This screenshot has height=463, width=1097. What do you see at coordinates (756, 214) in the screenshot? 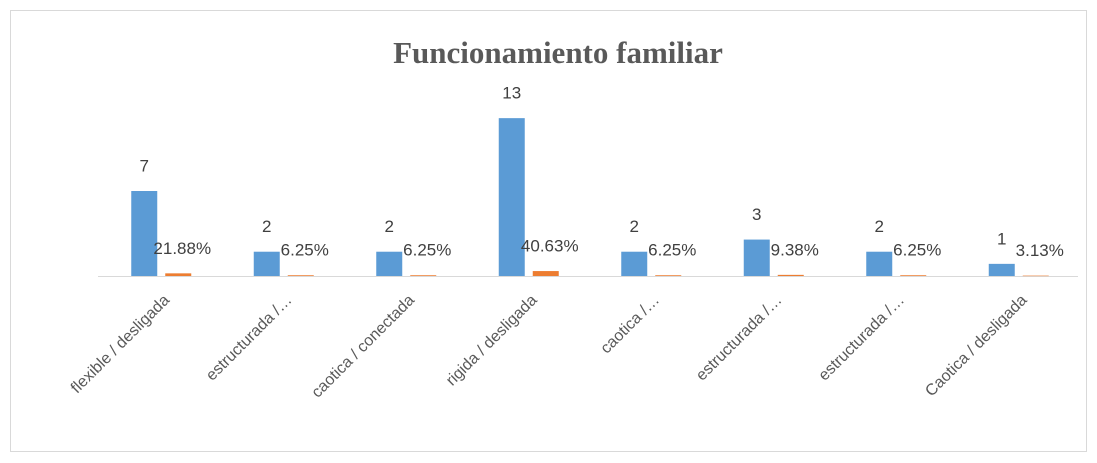
I see `data-label: 3` at bounding box center [756, 214].